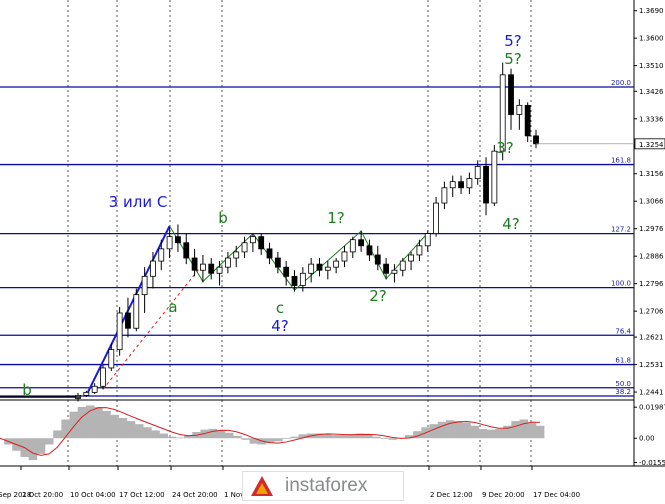  I want to click on dashed-trend-line, so click(153, 326).